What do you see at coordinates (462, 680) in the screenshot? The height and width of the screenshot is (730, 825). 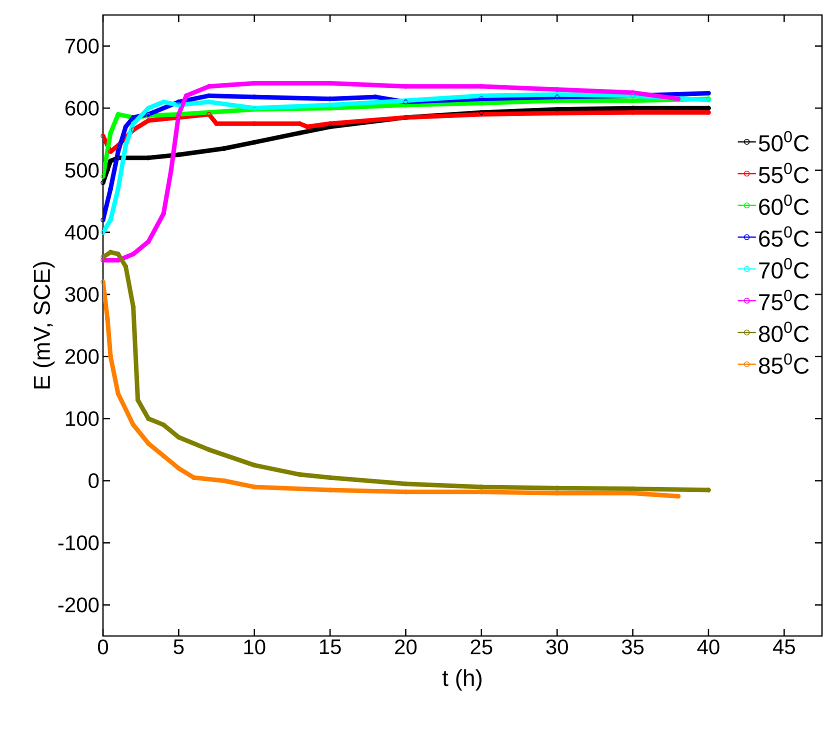 I see `x-axis-title: t (h)` at bounding box center [462, 680].